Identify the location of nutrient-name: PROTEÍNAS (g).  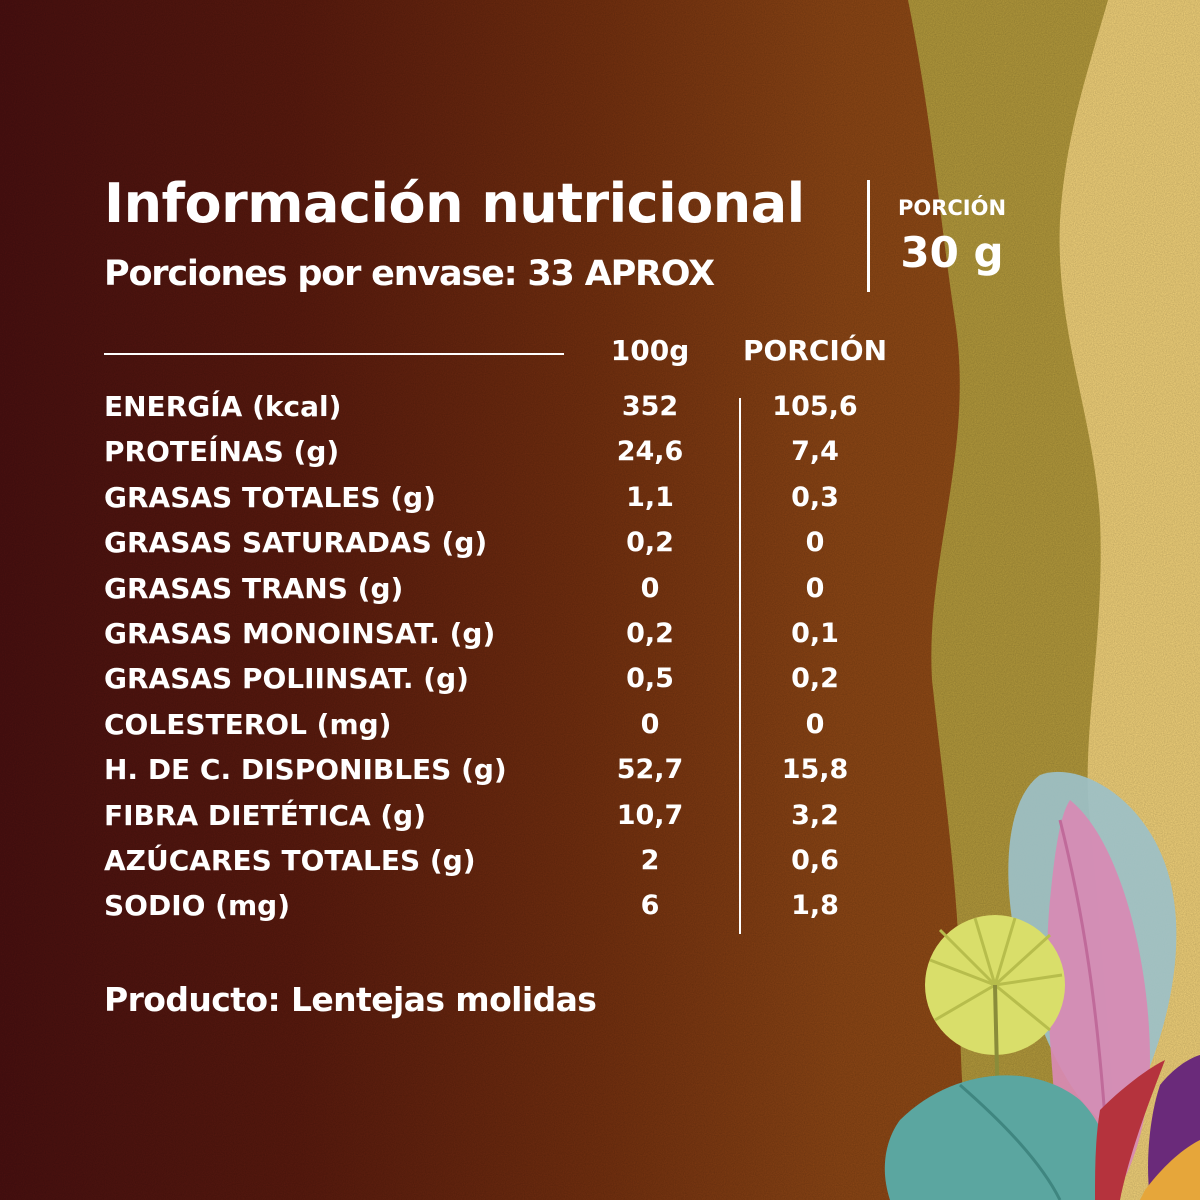
(222, 452).